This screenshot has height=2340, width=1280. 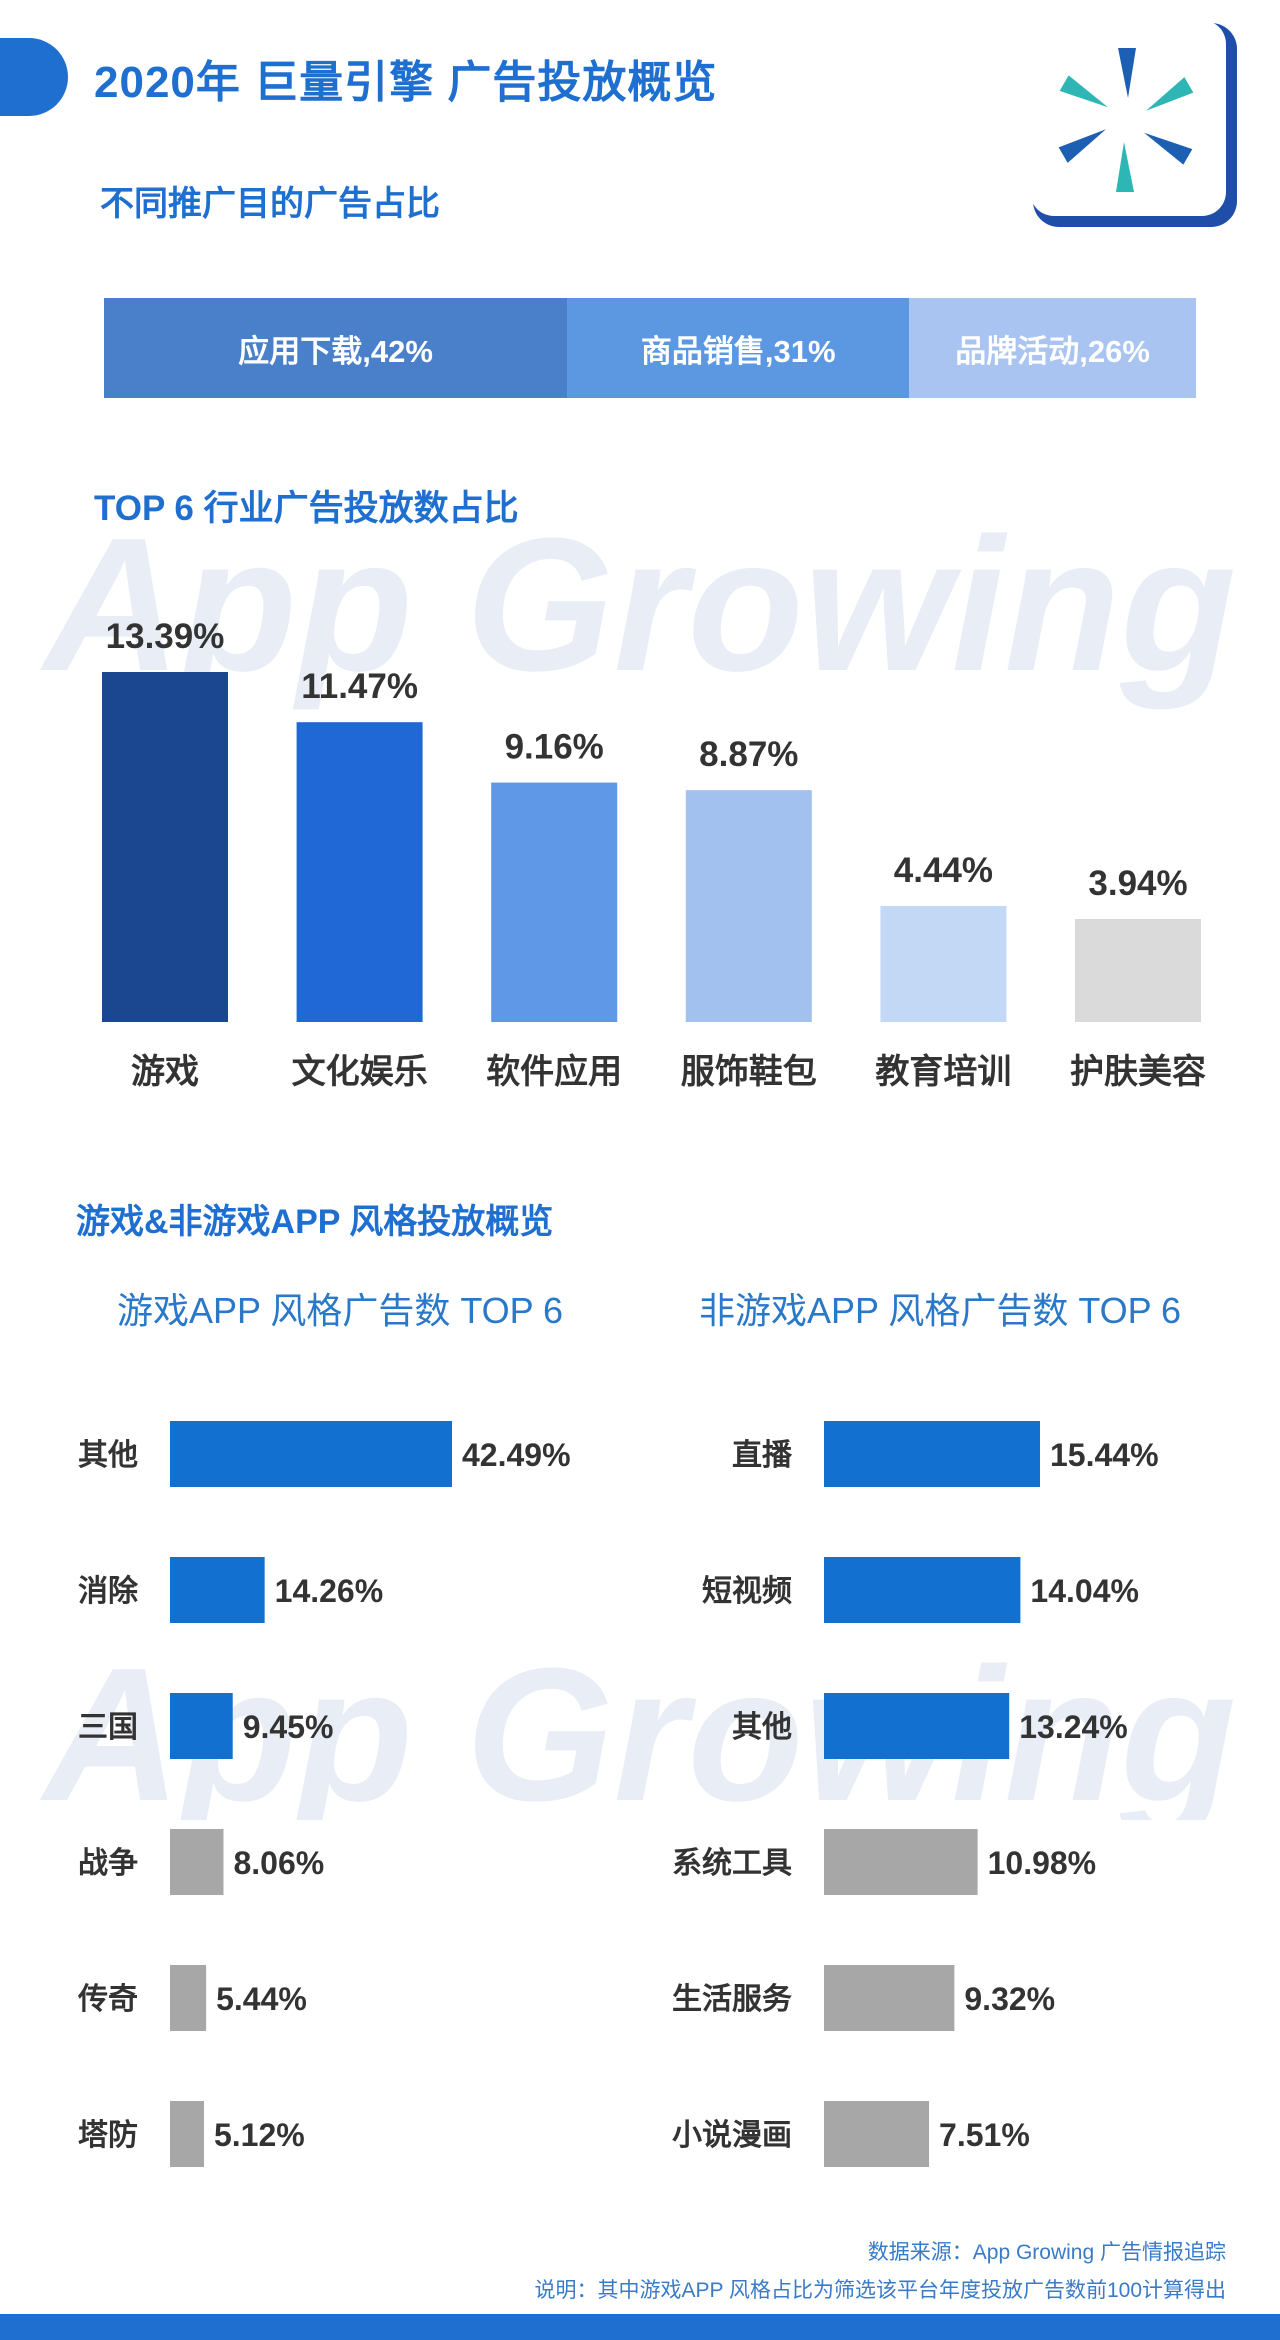 I want to click on industry-category-label: 服饰鞋包, so click(x=749, y=1072).